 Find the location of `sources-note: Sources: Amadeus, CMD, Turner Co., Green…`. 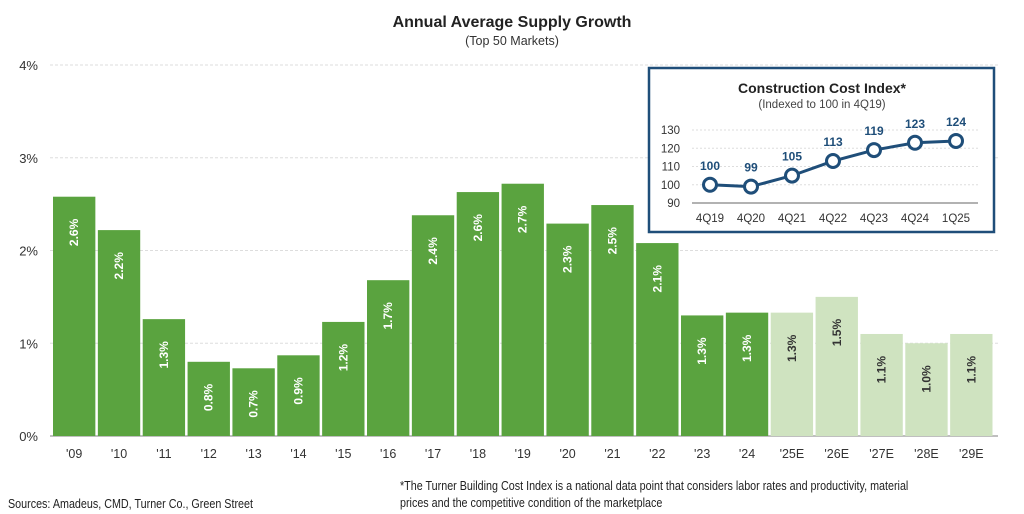

sources-note: Sources: Amadeus, CMD, Turner Co., Green… is located at coordinates (130, 504).